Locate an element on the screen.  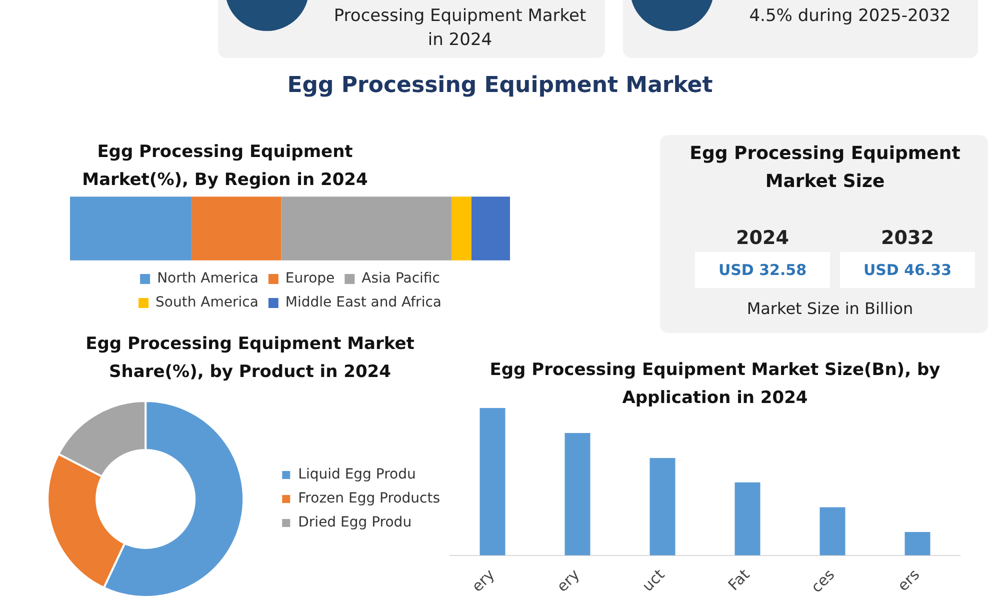
chart-title: Egg Processing Equipment Market(%), By Region in 2024 is located at coordinates (225, 166).